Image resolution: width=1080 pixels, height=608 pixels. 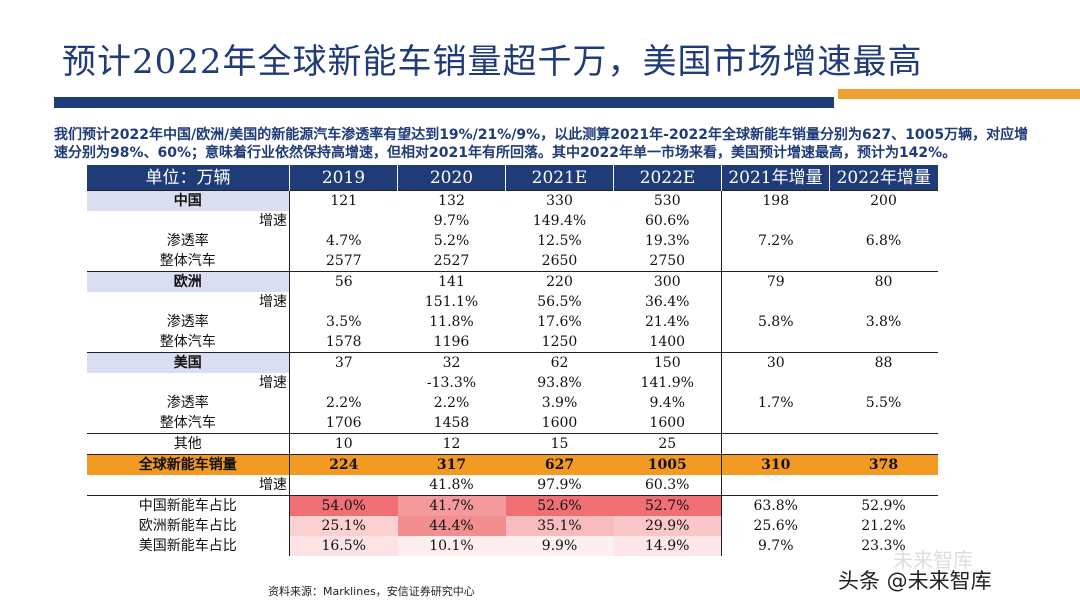 I want to click on header-2019: 2019, so click(x=343, y=178).